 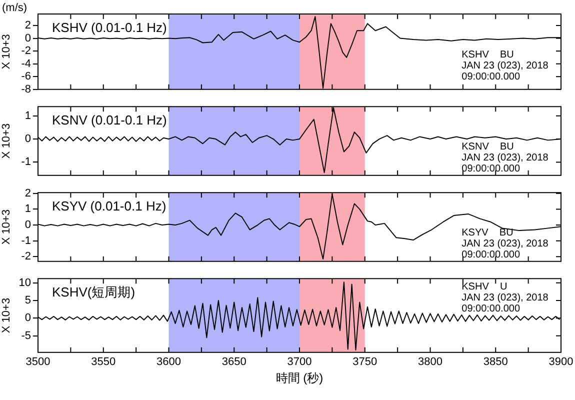 I want to click on x-tick-label: 3700, so click(x=299, y=362).